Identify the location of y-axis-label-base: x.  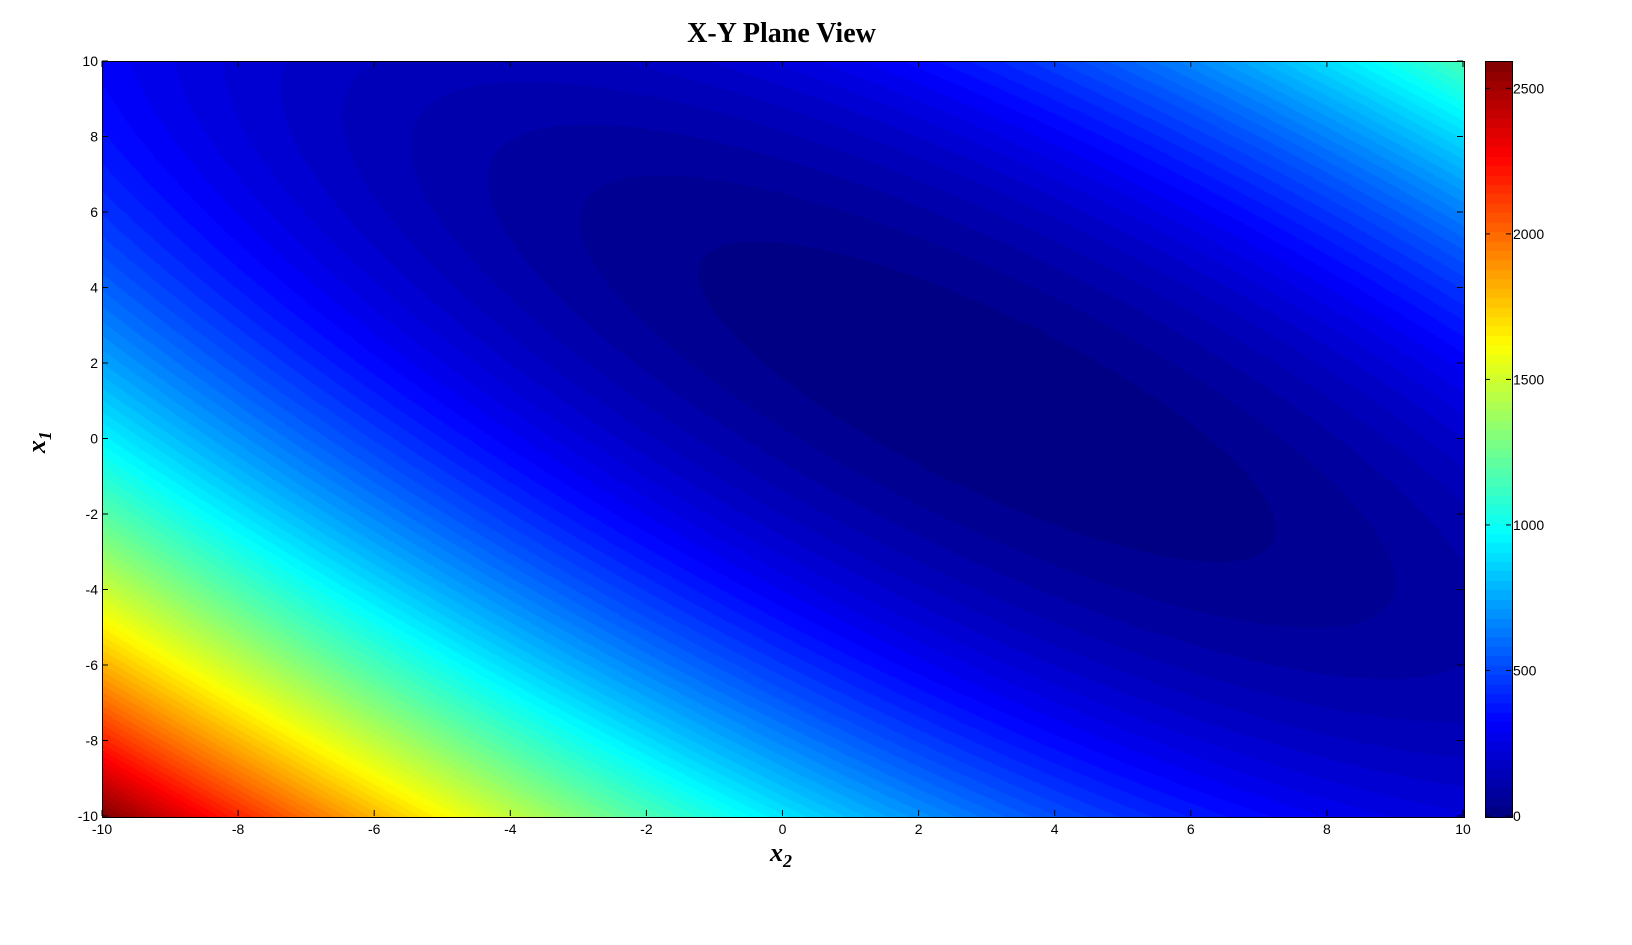
(36, 447).